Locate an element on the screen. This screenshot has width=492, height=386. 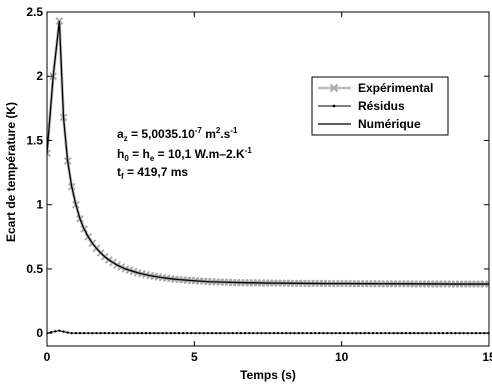
legend-label-numerique: Numérique is located at coordinates (389, 124).